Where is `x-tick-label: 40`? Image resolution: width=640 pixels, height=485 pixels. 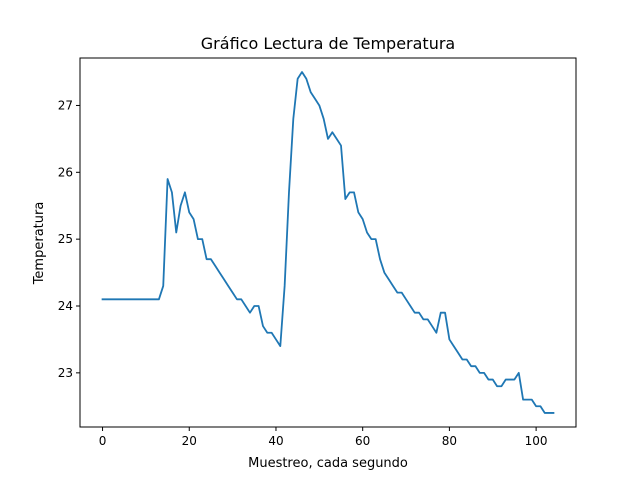 x-tick-label: 40 is located at coordinates (275, 441).